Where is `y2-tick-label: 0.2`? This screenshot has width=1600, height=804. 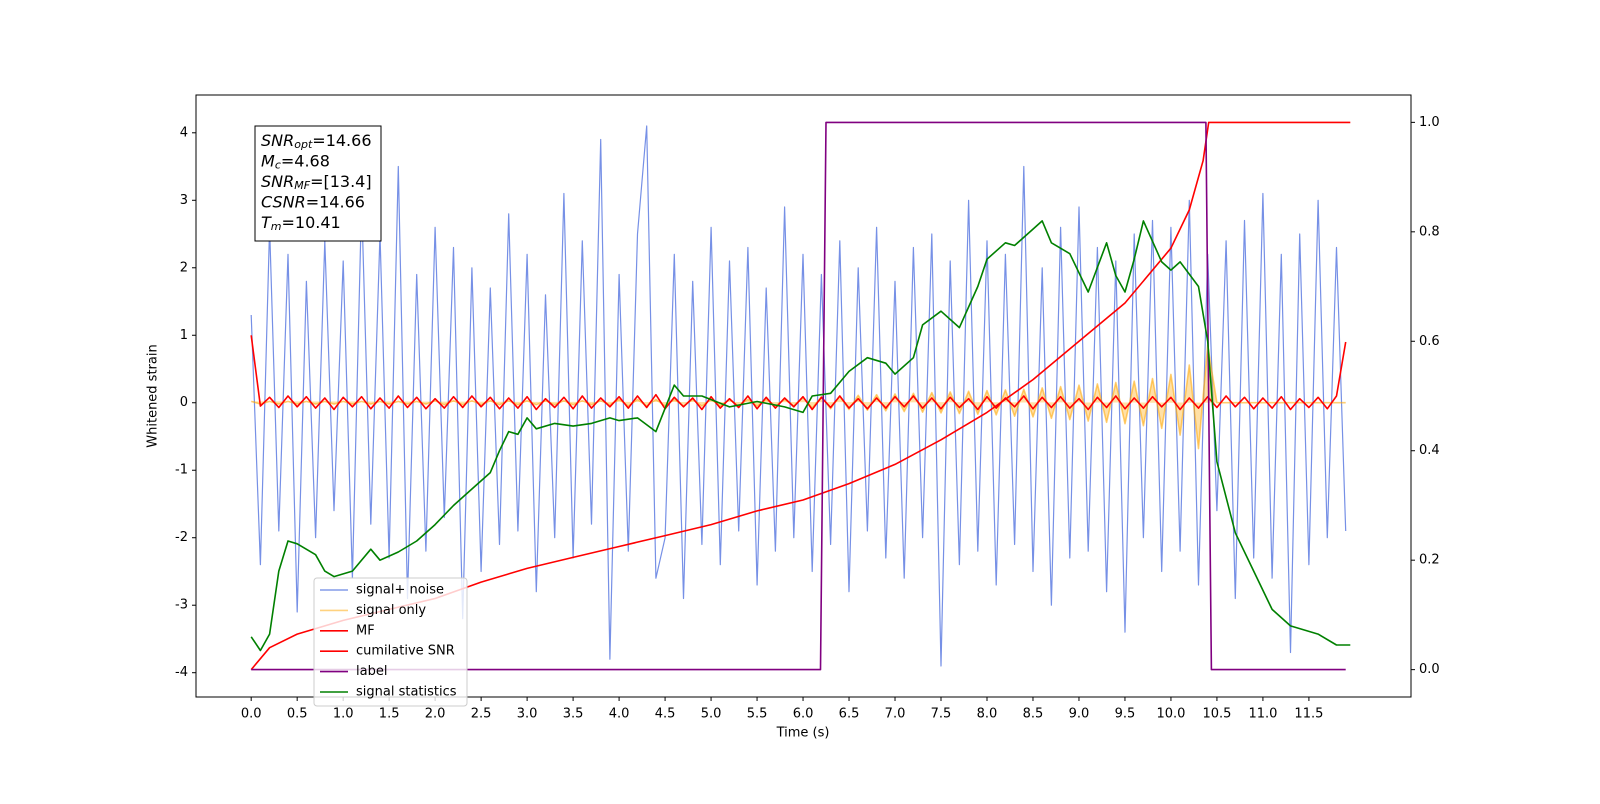
y2-tick-label: 0.2 is located at coordinates (1429, 560).